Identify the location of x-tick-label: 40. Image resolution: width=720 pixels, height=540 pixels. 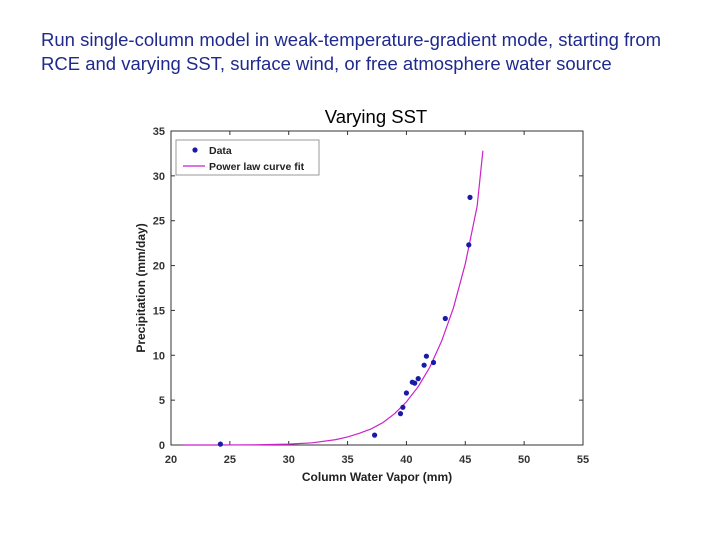
(406, 460).